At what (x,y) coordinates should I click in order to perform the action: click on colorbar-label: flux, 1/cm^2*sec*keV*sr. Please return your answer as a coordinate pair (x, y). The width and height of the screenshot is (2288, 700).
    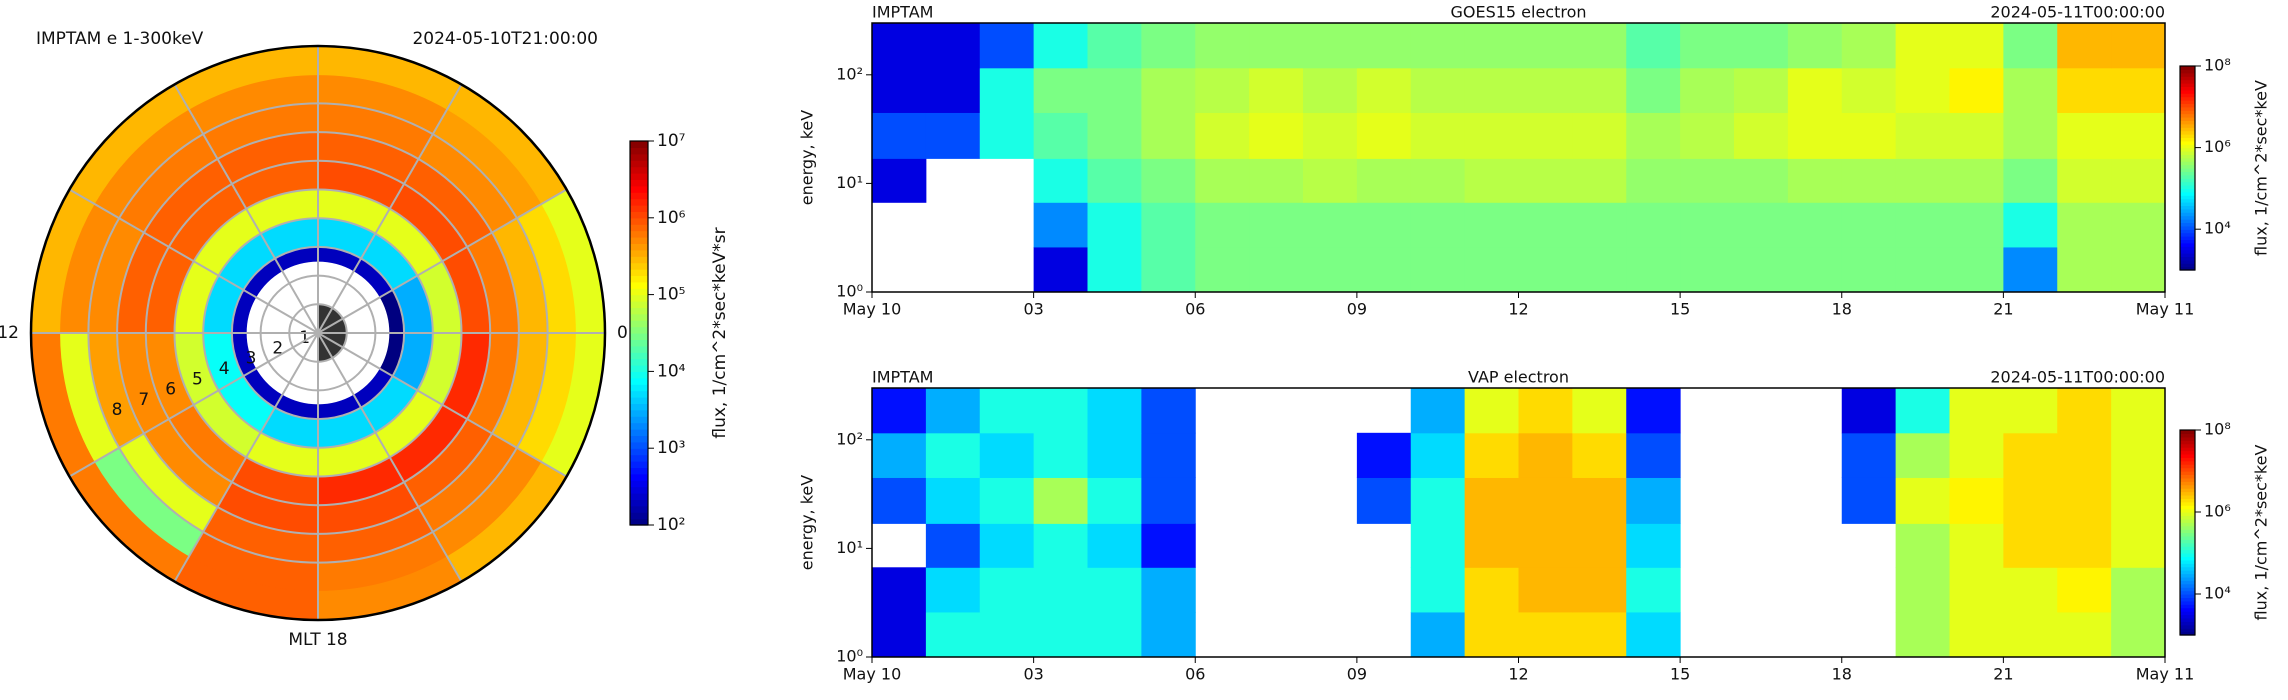
    Looking at the image, I should click on (720, 332).